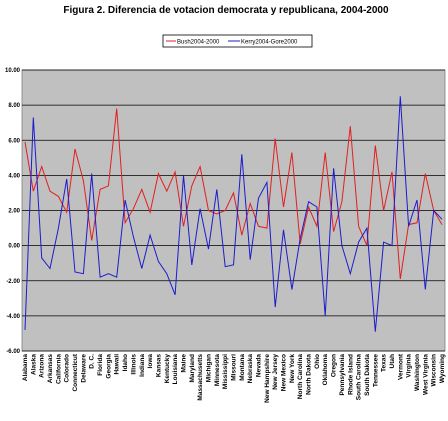 Image resolution: width=448 pixels, height=421 pixels. What do you see at coordinates (192, 368) in the screenshot?
I see `x-tick-label: Maryland` at bounding box center [192, 368].